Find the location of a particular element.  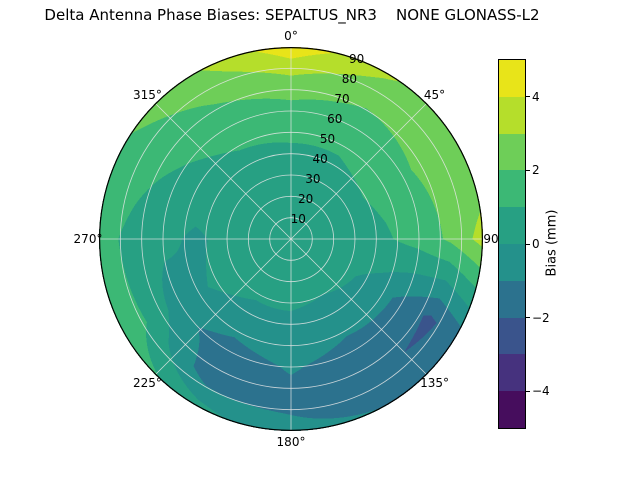

colorbar-tick-label: −2 is located at coordinates (541, 317).